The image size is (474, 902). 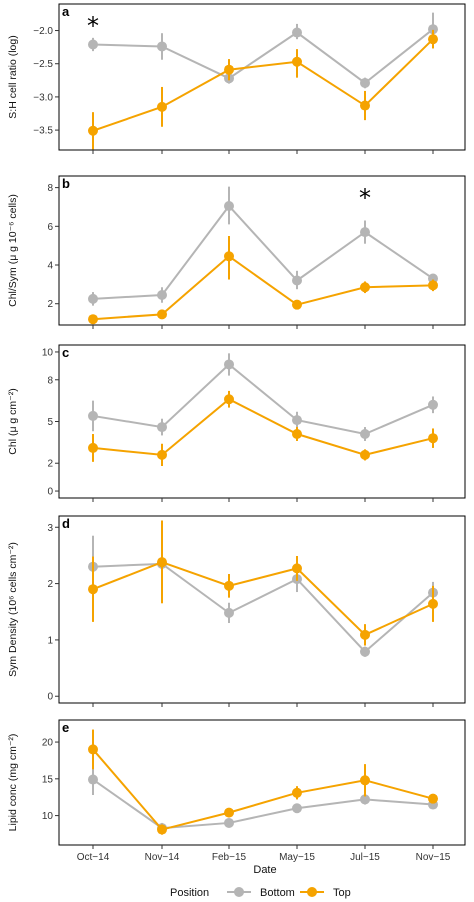 What do you see at coordinates (264, 870) in the screenshot?
I see `x-axis-title: Date` at bounding box center [264, 870].